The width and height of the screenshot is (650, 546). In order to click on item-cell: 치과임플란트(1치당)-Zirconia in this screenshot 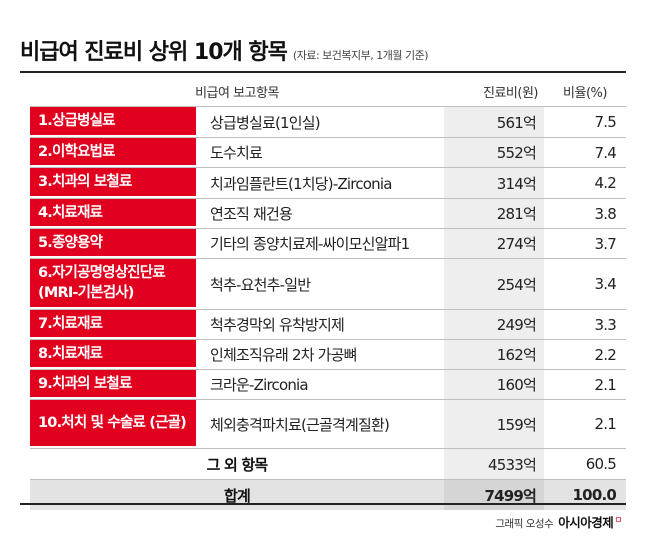, I will do `click(301, 183)`.